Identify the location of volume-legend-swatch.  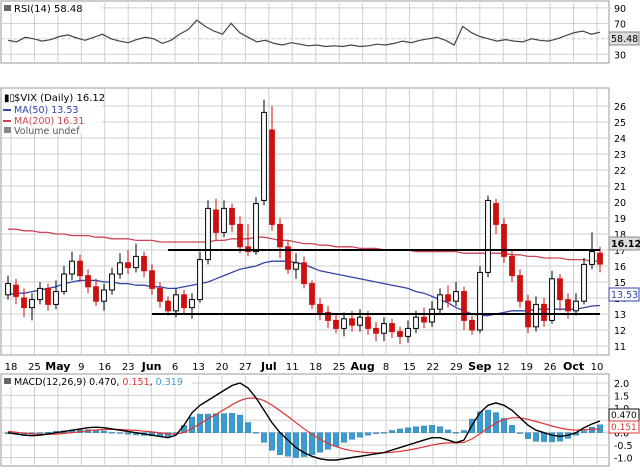
(7, 130).